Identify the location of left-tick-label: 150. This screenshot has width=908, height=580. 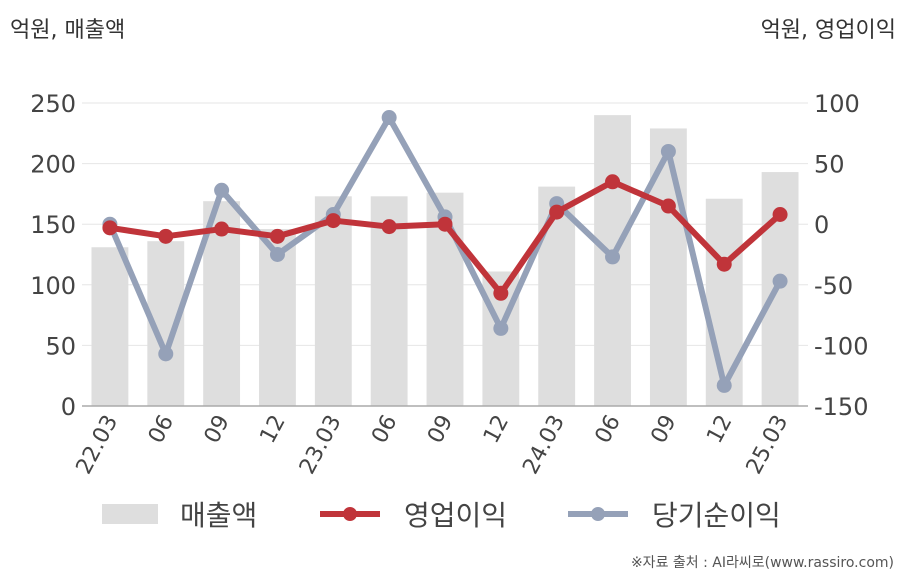
(53, 225).